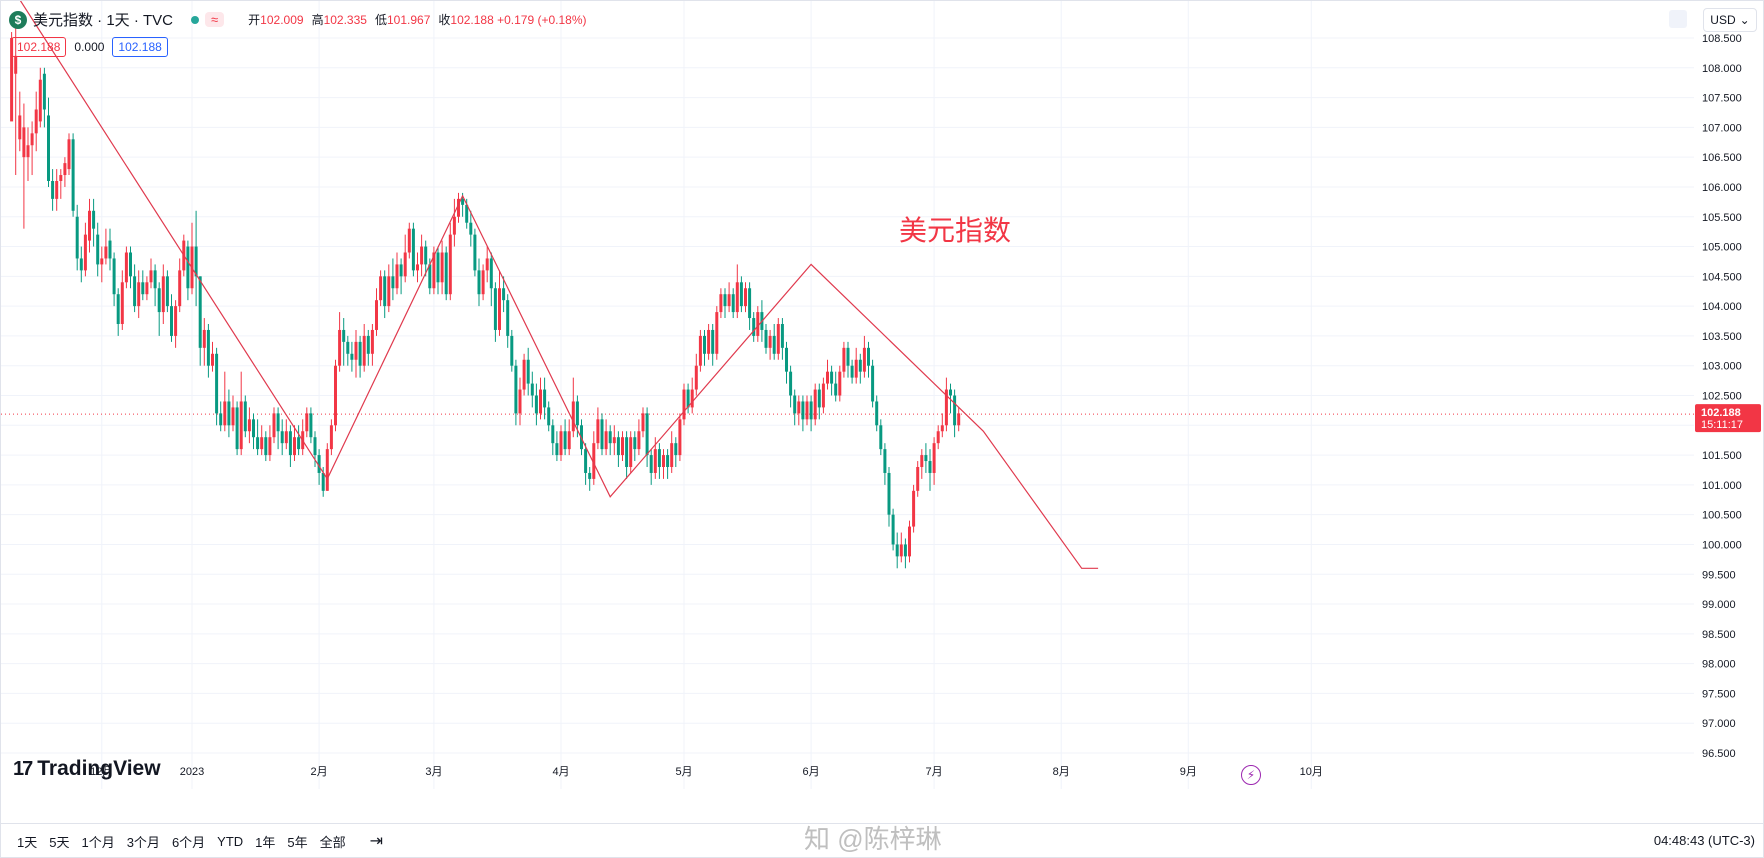 The width and height of the screenshot is (1764, 858). I want to click on range-ytd-button: YTD, so click(230, 841).